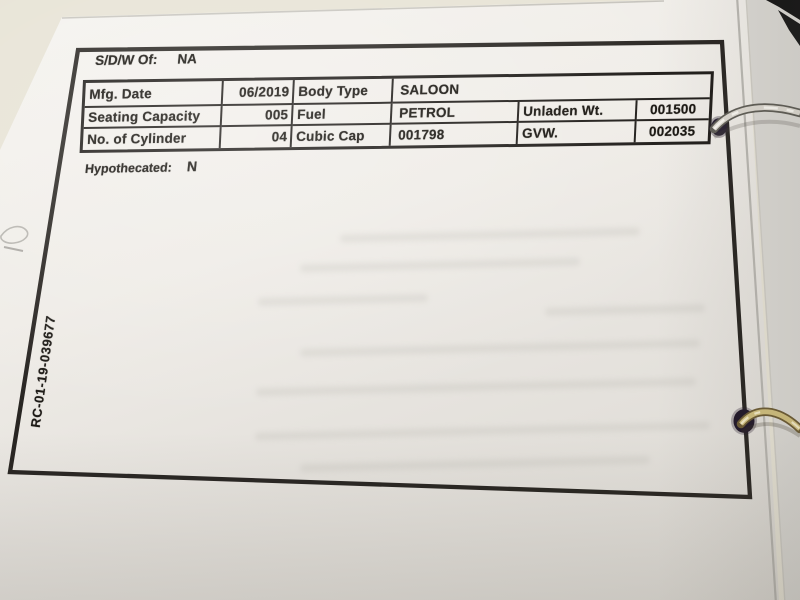 Image resolution: width=800 pixels, height=600 pixels. I want to click on cell-gvw-value: 002035, so click(672, 131).